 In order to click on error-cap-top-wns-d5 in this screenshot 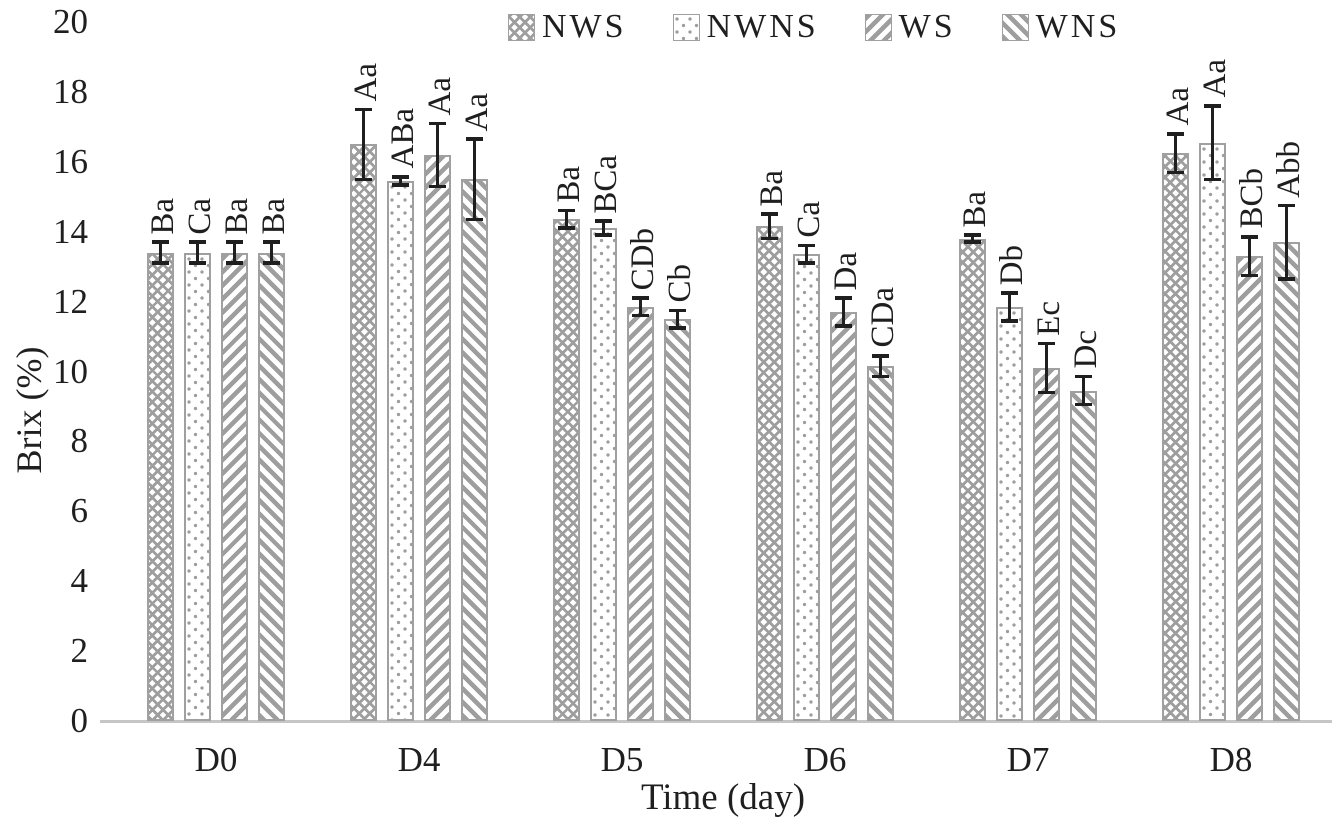, I will do `click(677, 310)`.